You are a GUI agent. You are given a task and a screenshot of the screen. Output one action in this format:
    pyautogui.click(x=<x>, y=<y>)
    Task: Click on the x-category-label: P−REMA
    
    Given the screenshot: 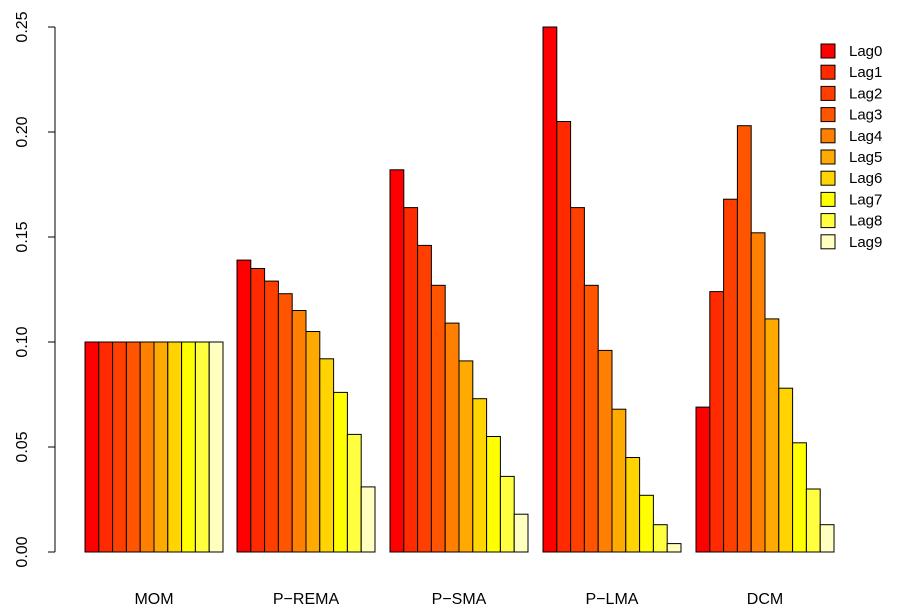 What is the action you would take?
    pyautogui.click(x=306, y=599)
    